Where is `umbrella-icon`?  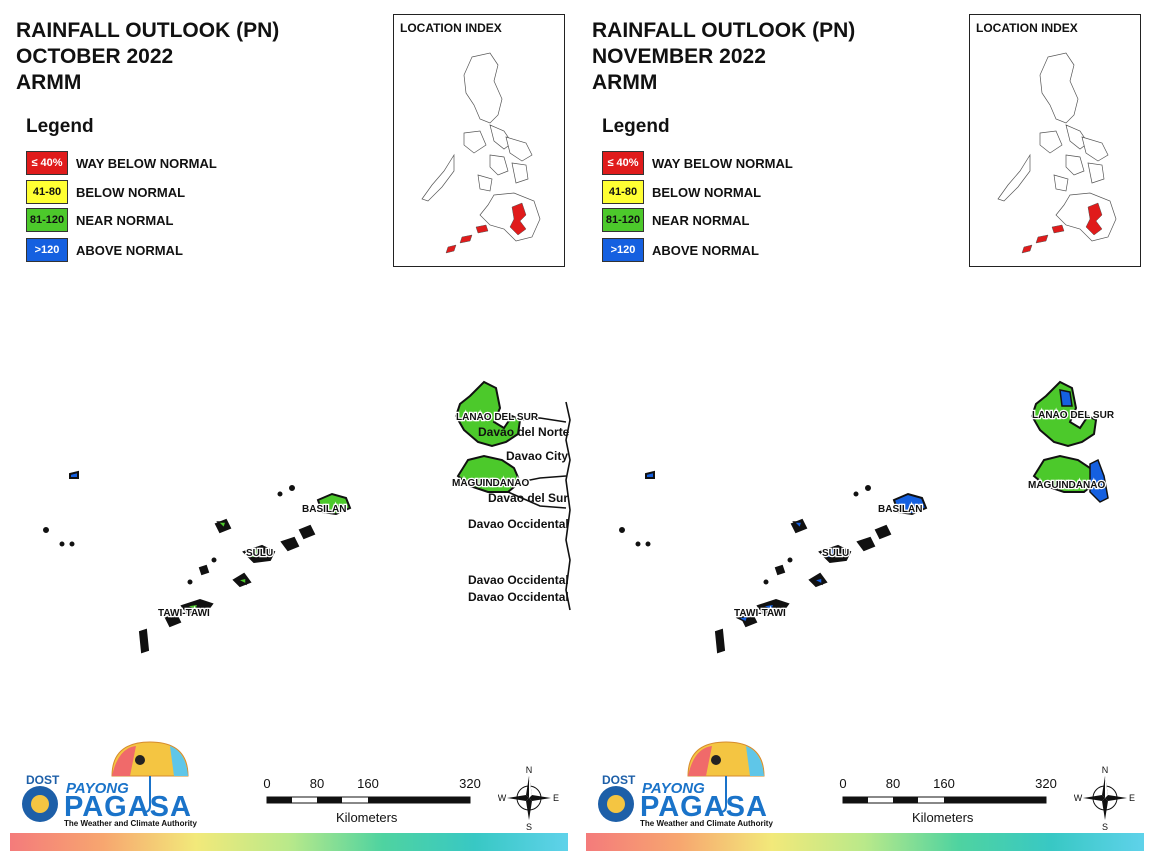
umbrella-icon is located at coordinates (105, 781).